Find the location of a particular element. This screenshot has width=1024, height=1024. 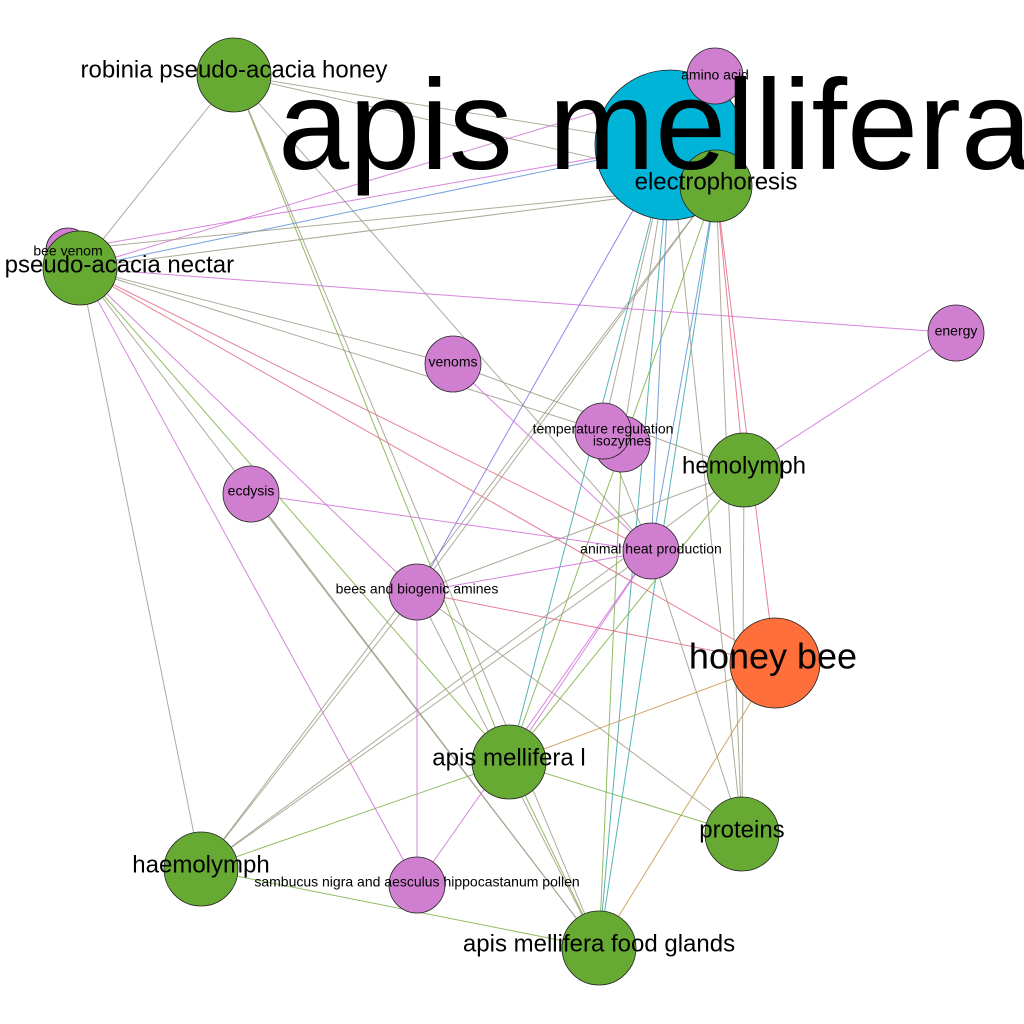

node-electrophoresis is located at coordinates (716, 186).